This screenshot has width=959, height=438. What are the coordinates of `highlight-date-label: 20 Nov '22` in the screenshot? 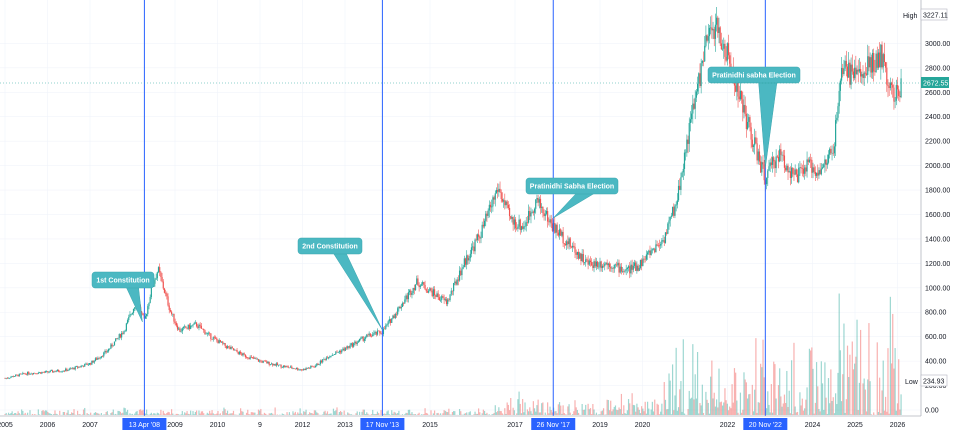 It's located at (765, 425).